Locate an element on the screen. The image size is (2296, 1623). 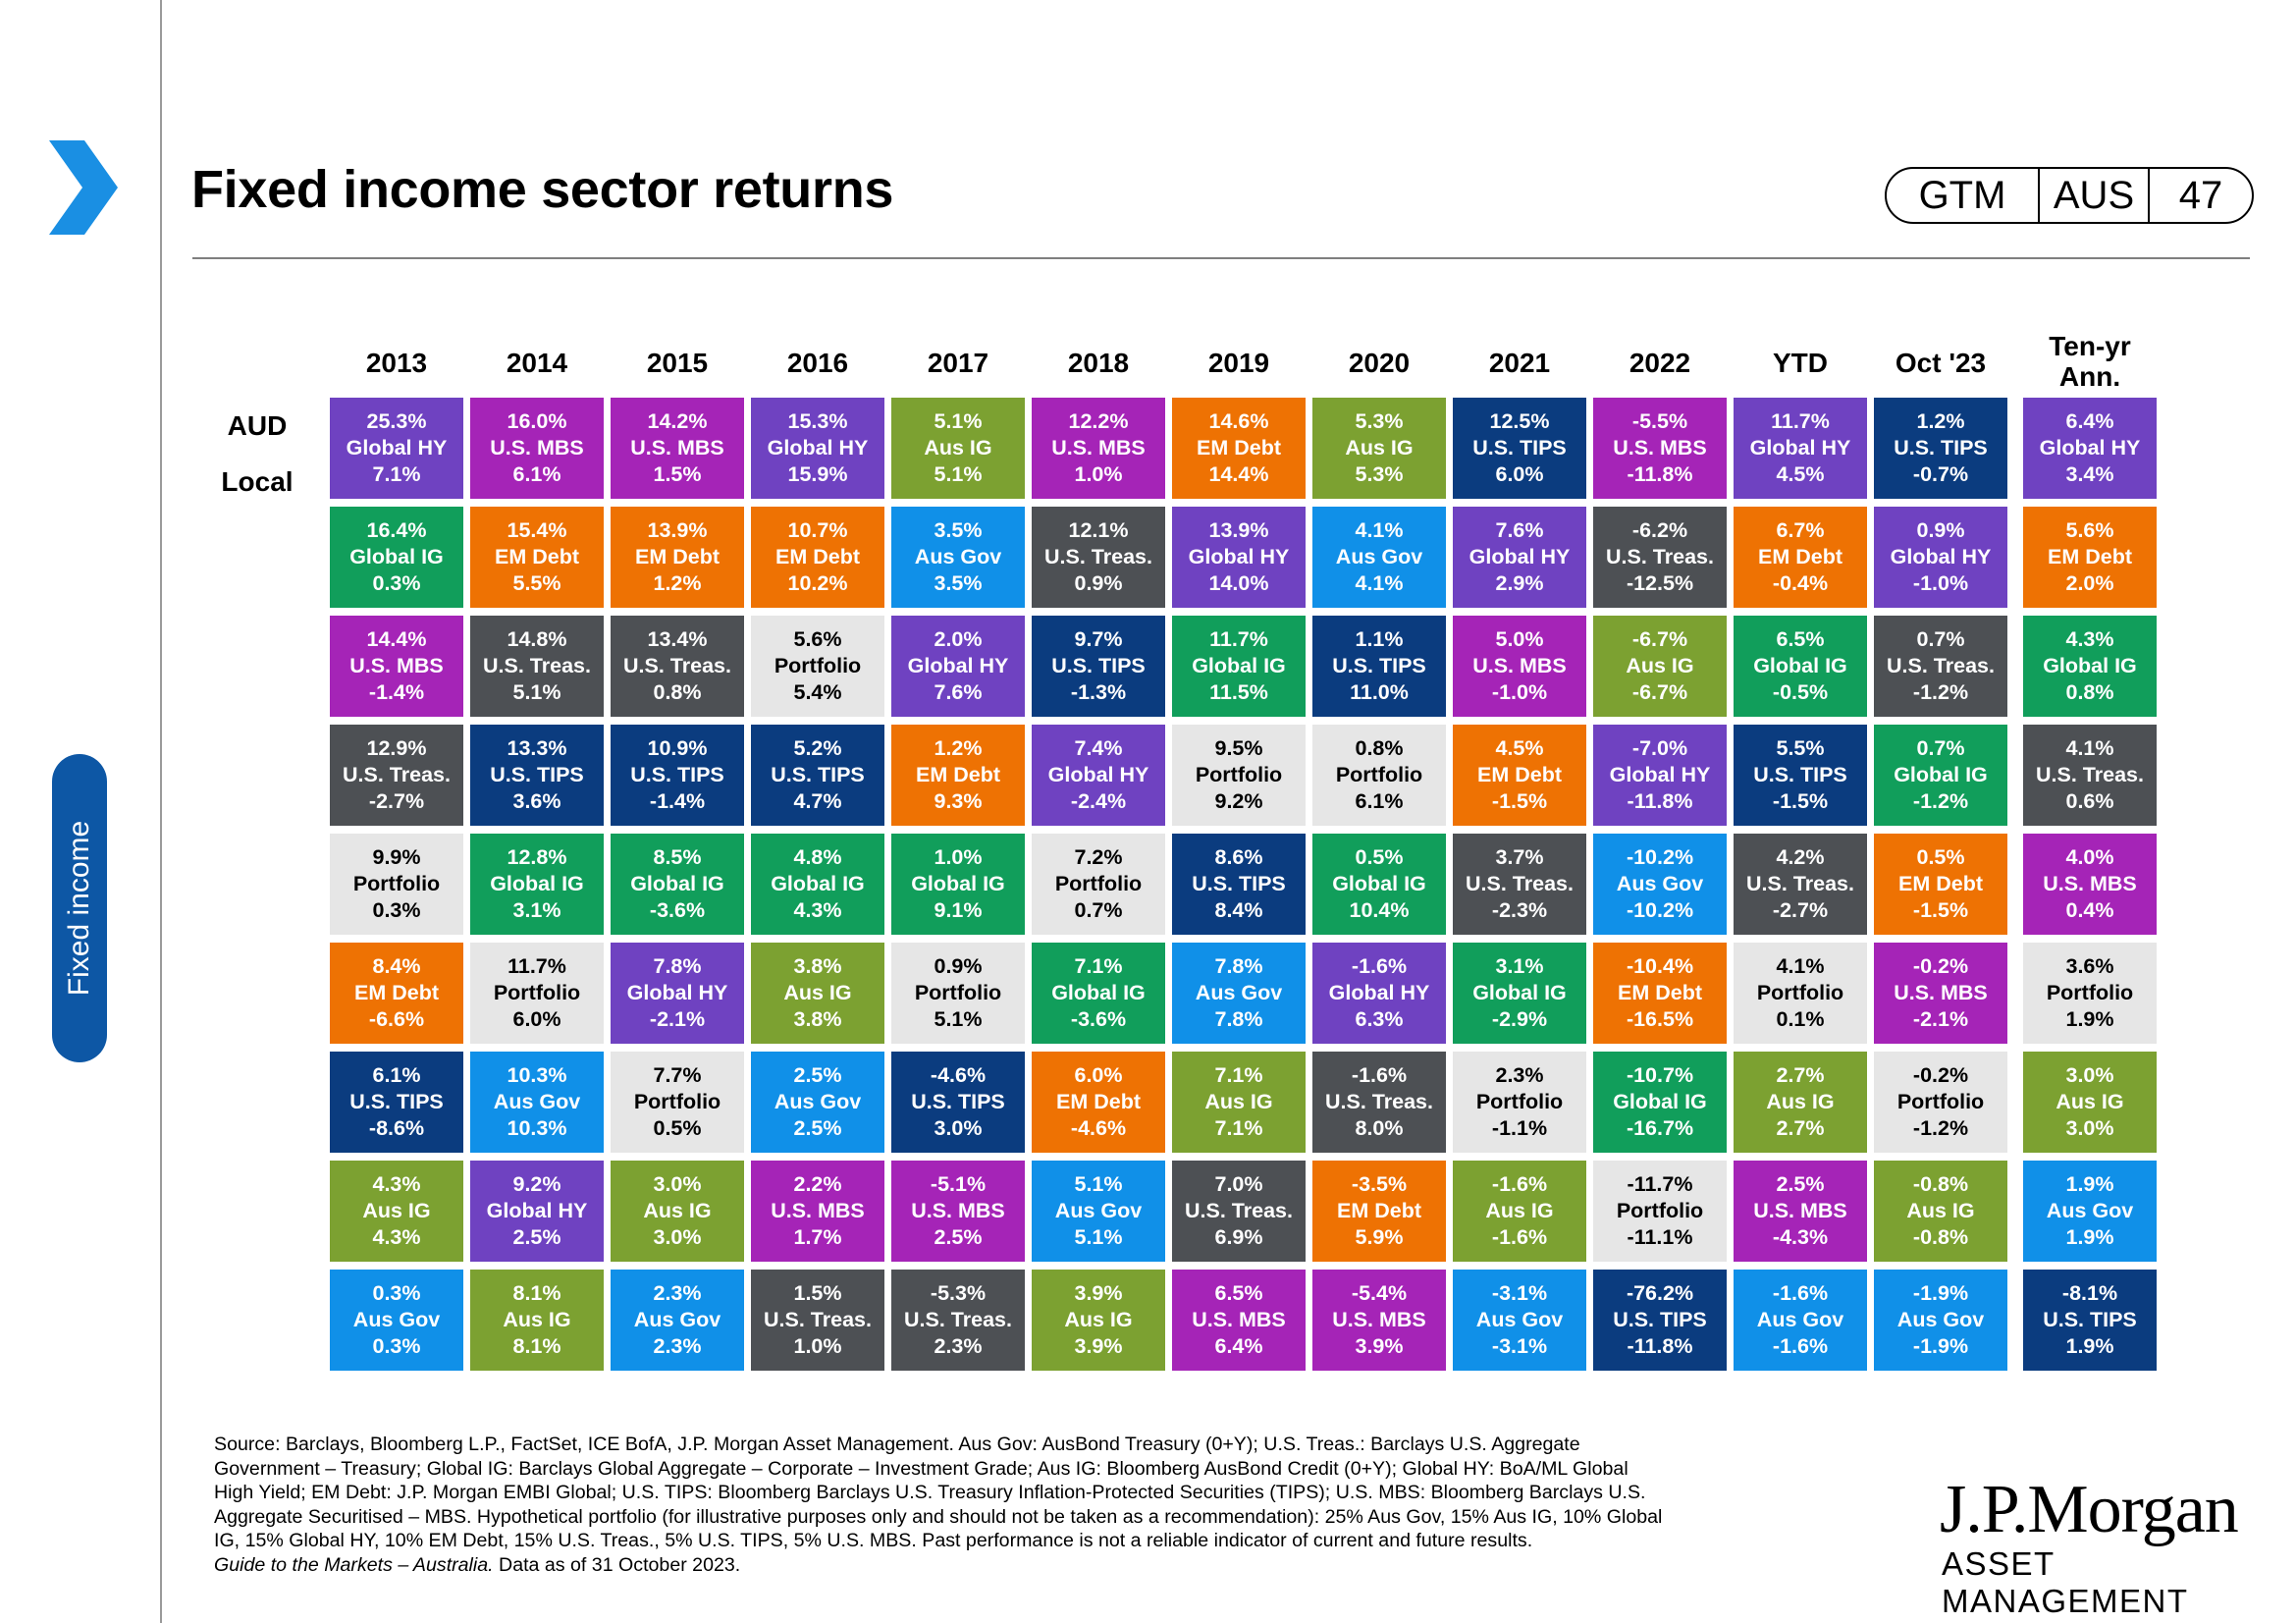
return-cell-u-s-tips: 12.5% U.S. TIPS 6.0% is located at coordinates (1519, 448).